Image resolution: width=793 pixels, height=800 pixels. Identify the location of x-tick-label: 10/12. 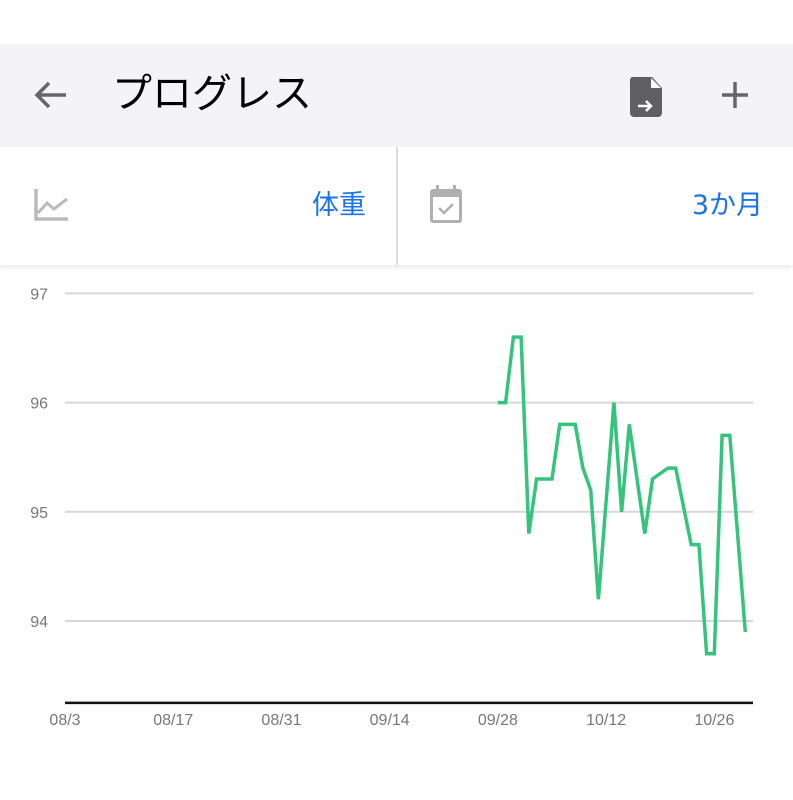
(606, 720).